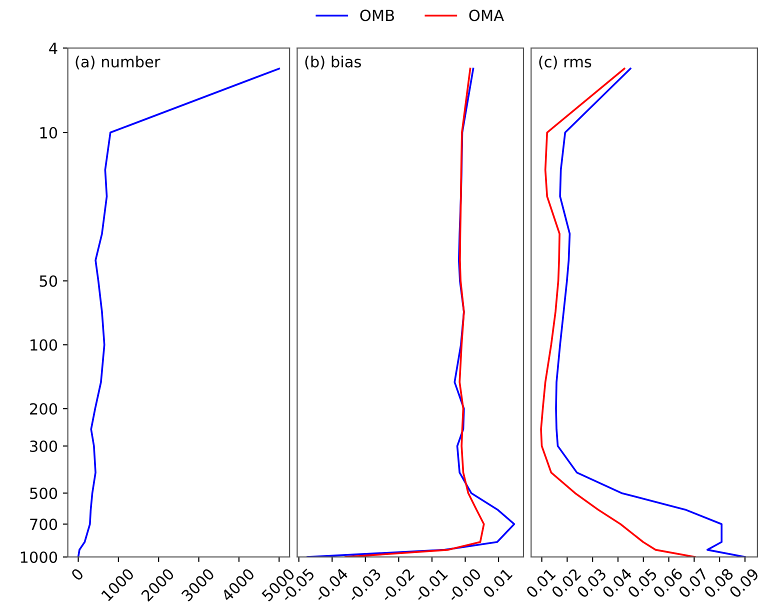 The width and height of the screenshot is (762, 603). Describe the element at coordinates (44, 345) in the screenshot. I see `y-tick-label: 100` at that location.